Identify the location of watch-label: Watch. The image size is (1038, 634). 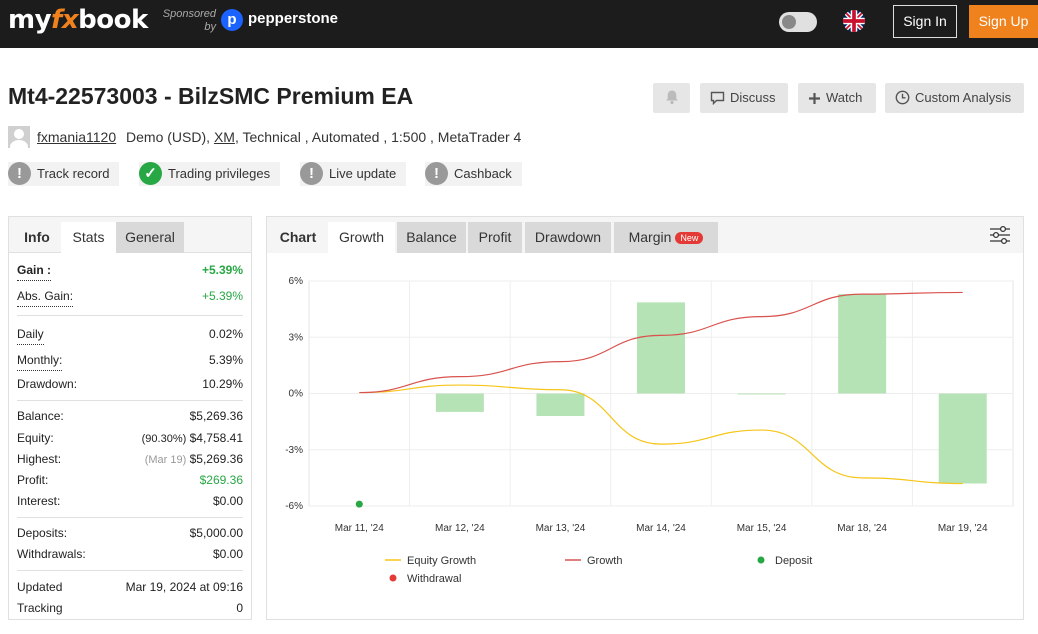
(844, 97).